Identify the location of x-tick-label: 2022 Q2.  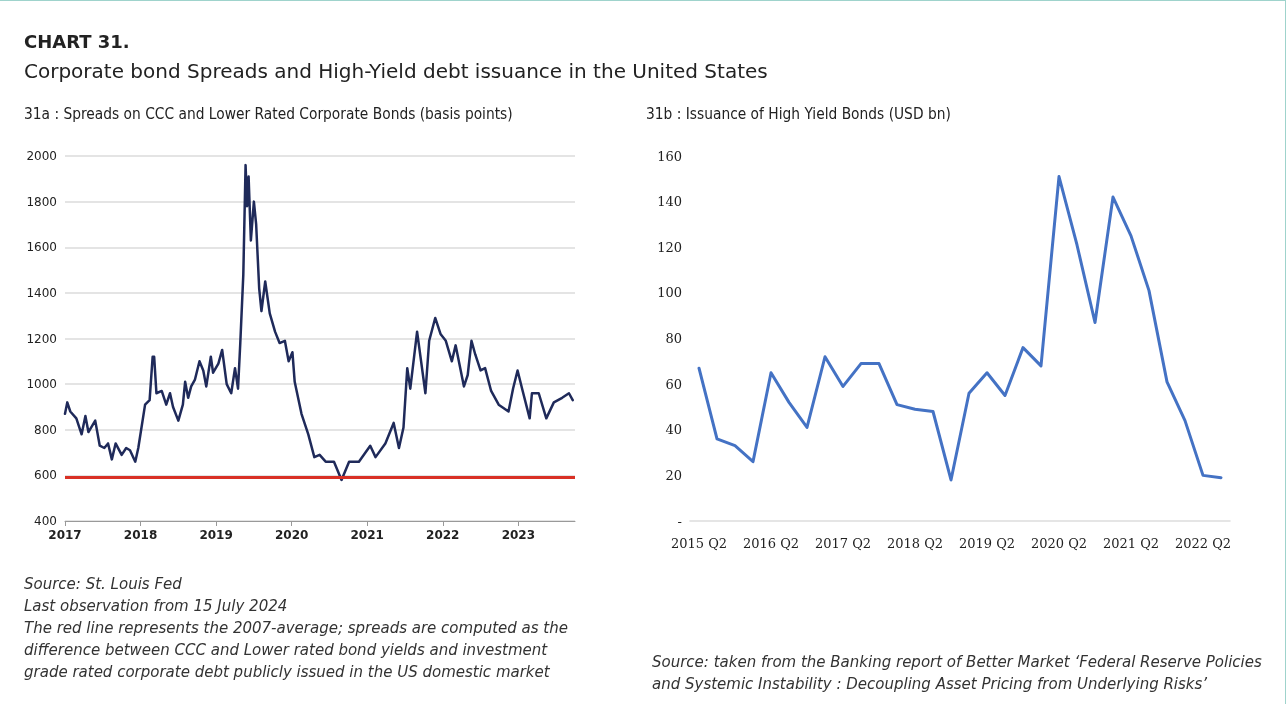
(1203, 543).